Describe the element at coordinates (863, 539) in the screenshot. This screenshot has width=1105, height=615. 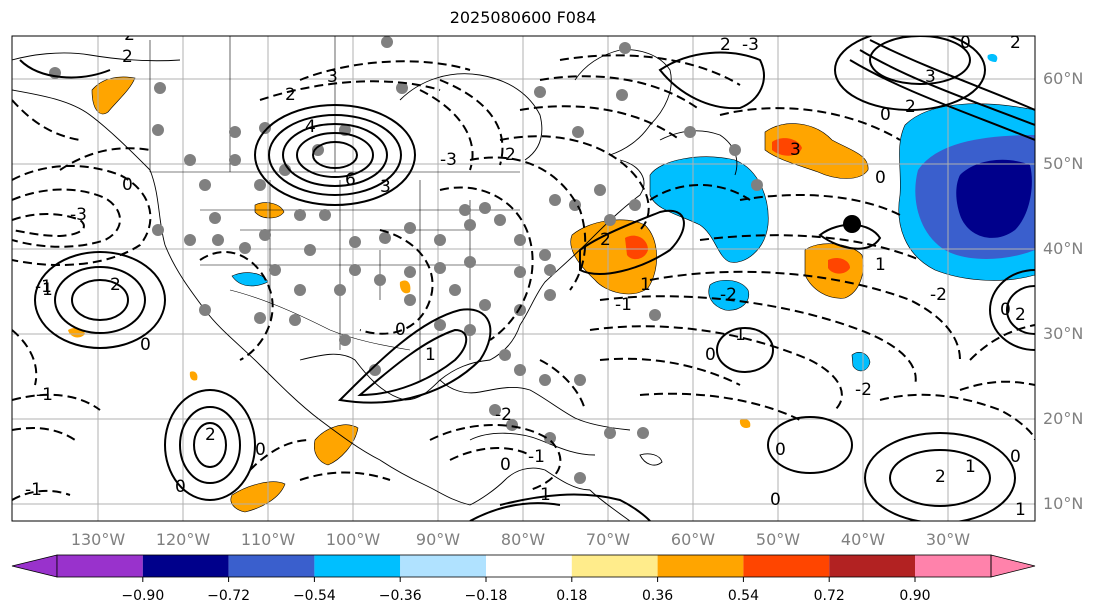
I see `lon-label: 40°W` at that location.